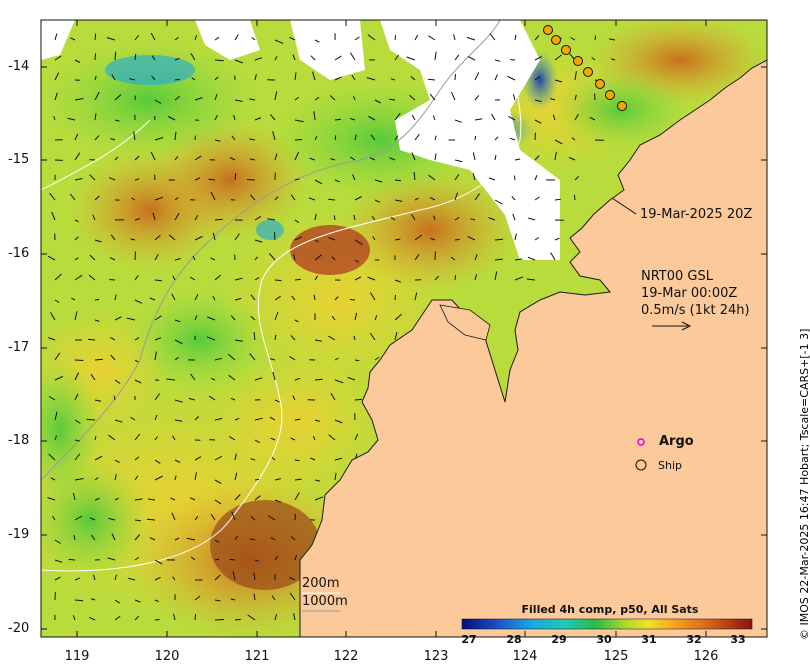 The width and height of the screenshot is (810, 672). What do you see at coordinates (200, 340) in the screenshot?
I see `sst-green-region` at bounding box center [200, 340].